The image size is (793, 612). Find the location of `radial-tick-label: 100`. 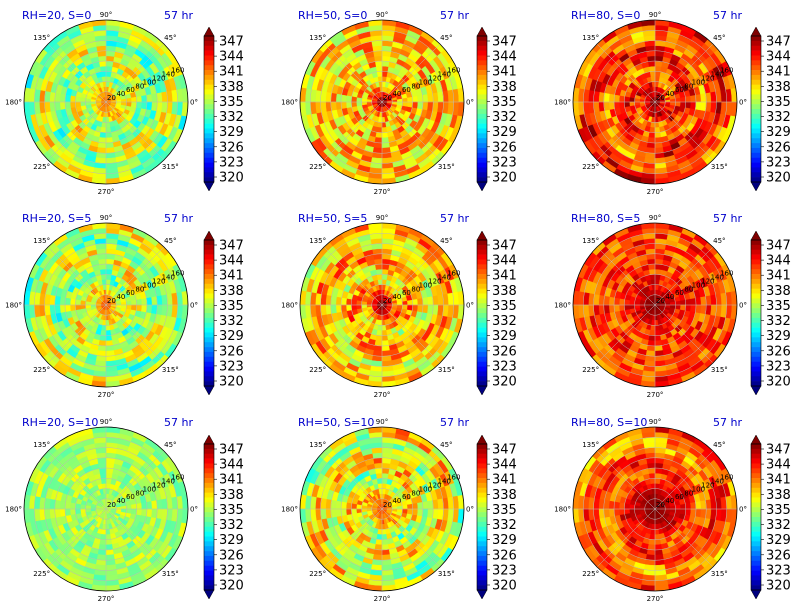

radial-tick-label: 100 is located at coordinates (425, 82).